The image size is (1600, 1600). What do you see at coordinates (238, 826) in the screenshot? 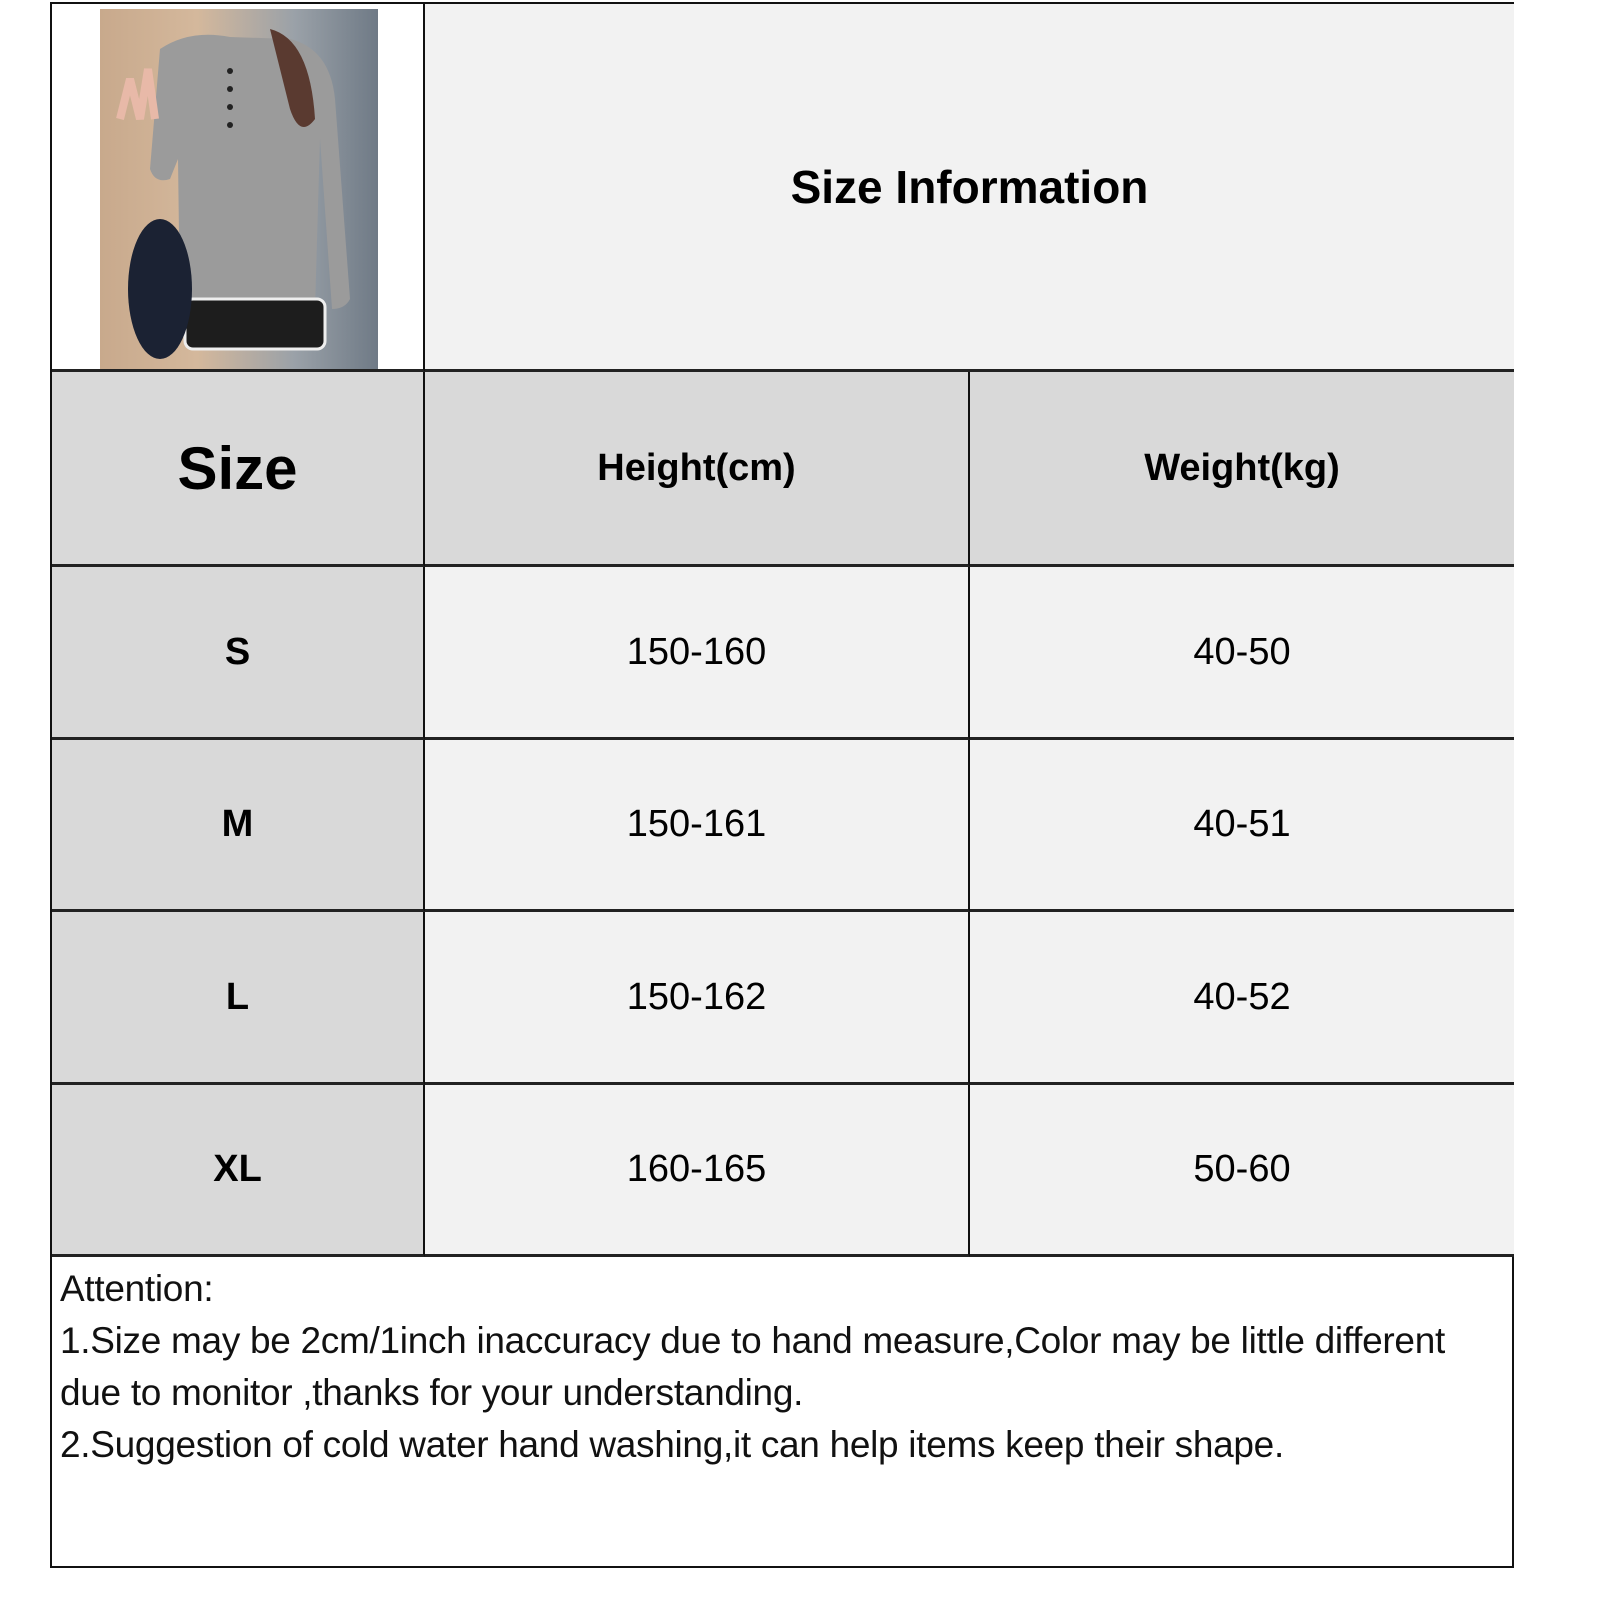
I see `size-cell: M` at bounding box center [238, 826].